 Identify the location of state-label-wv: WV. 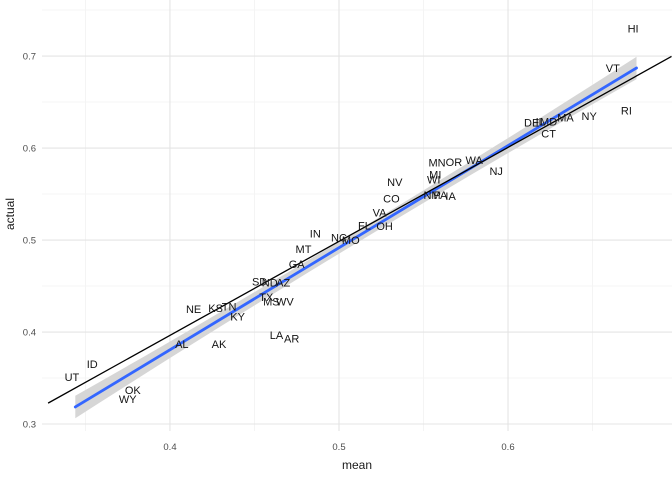
(285, 303).